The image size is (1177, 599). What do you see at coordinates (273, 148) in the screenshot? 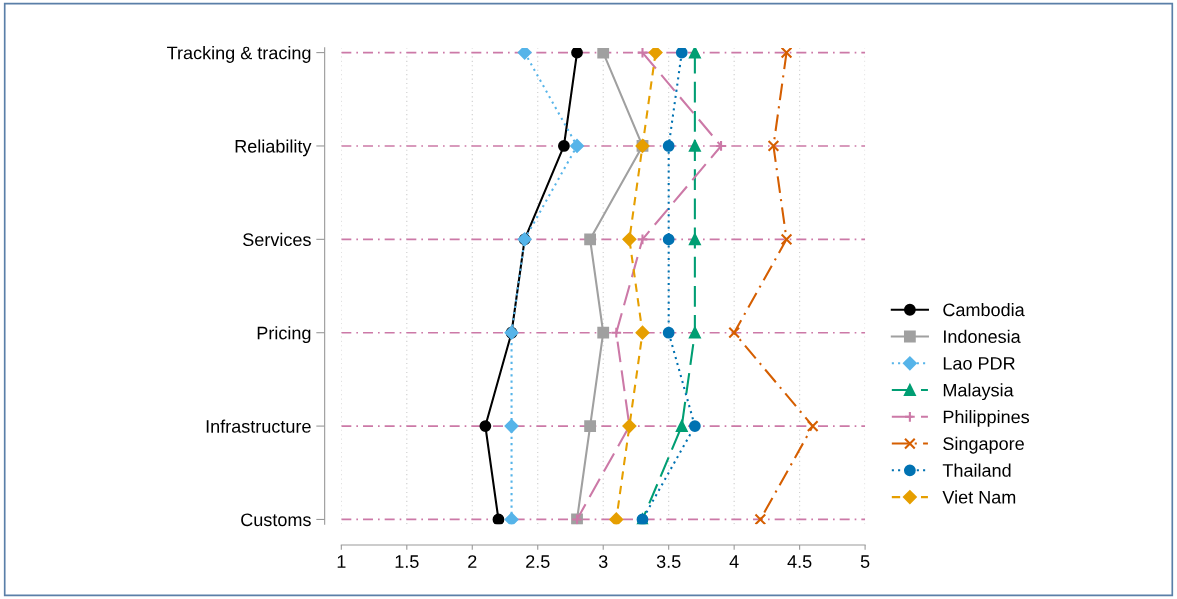
I see `y-tick-label: Reliability` at bounding box center [273, 148].